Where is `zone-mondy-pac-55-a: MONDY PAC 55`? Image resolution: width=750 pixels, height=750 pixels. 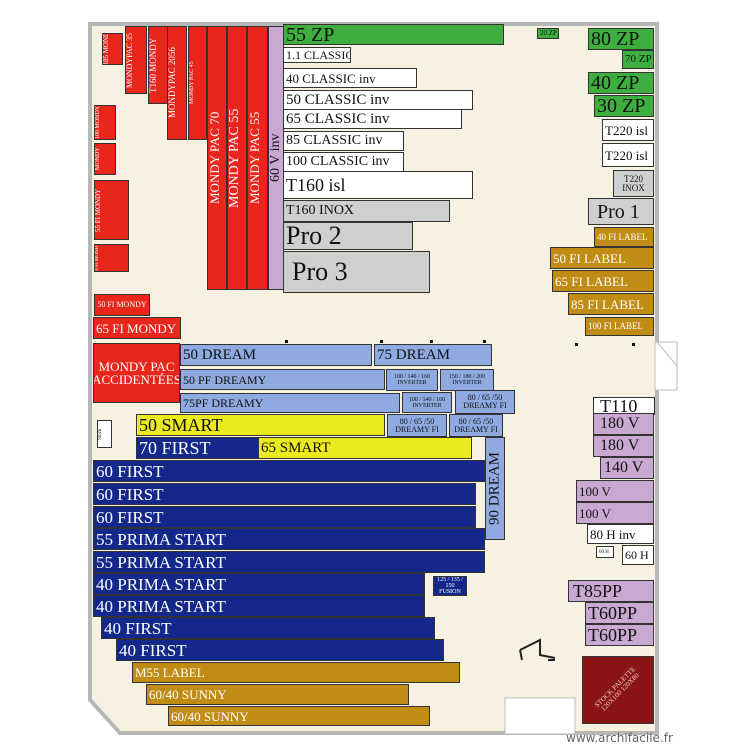
zone-mondy-pac-55-a: MONDY PAC 55 is located at coordinates (237, 158).